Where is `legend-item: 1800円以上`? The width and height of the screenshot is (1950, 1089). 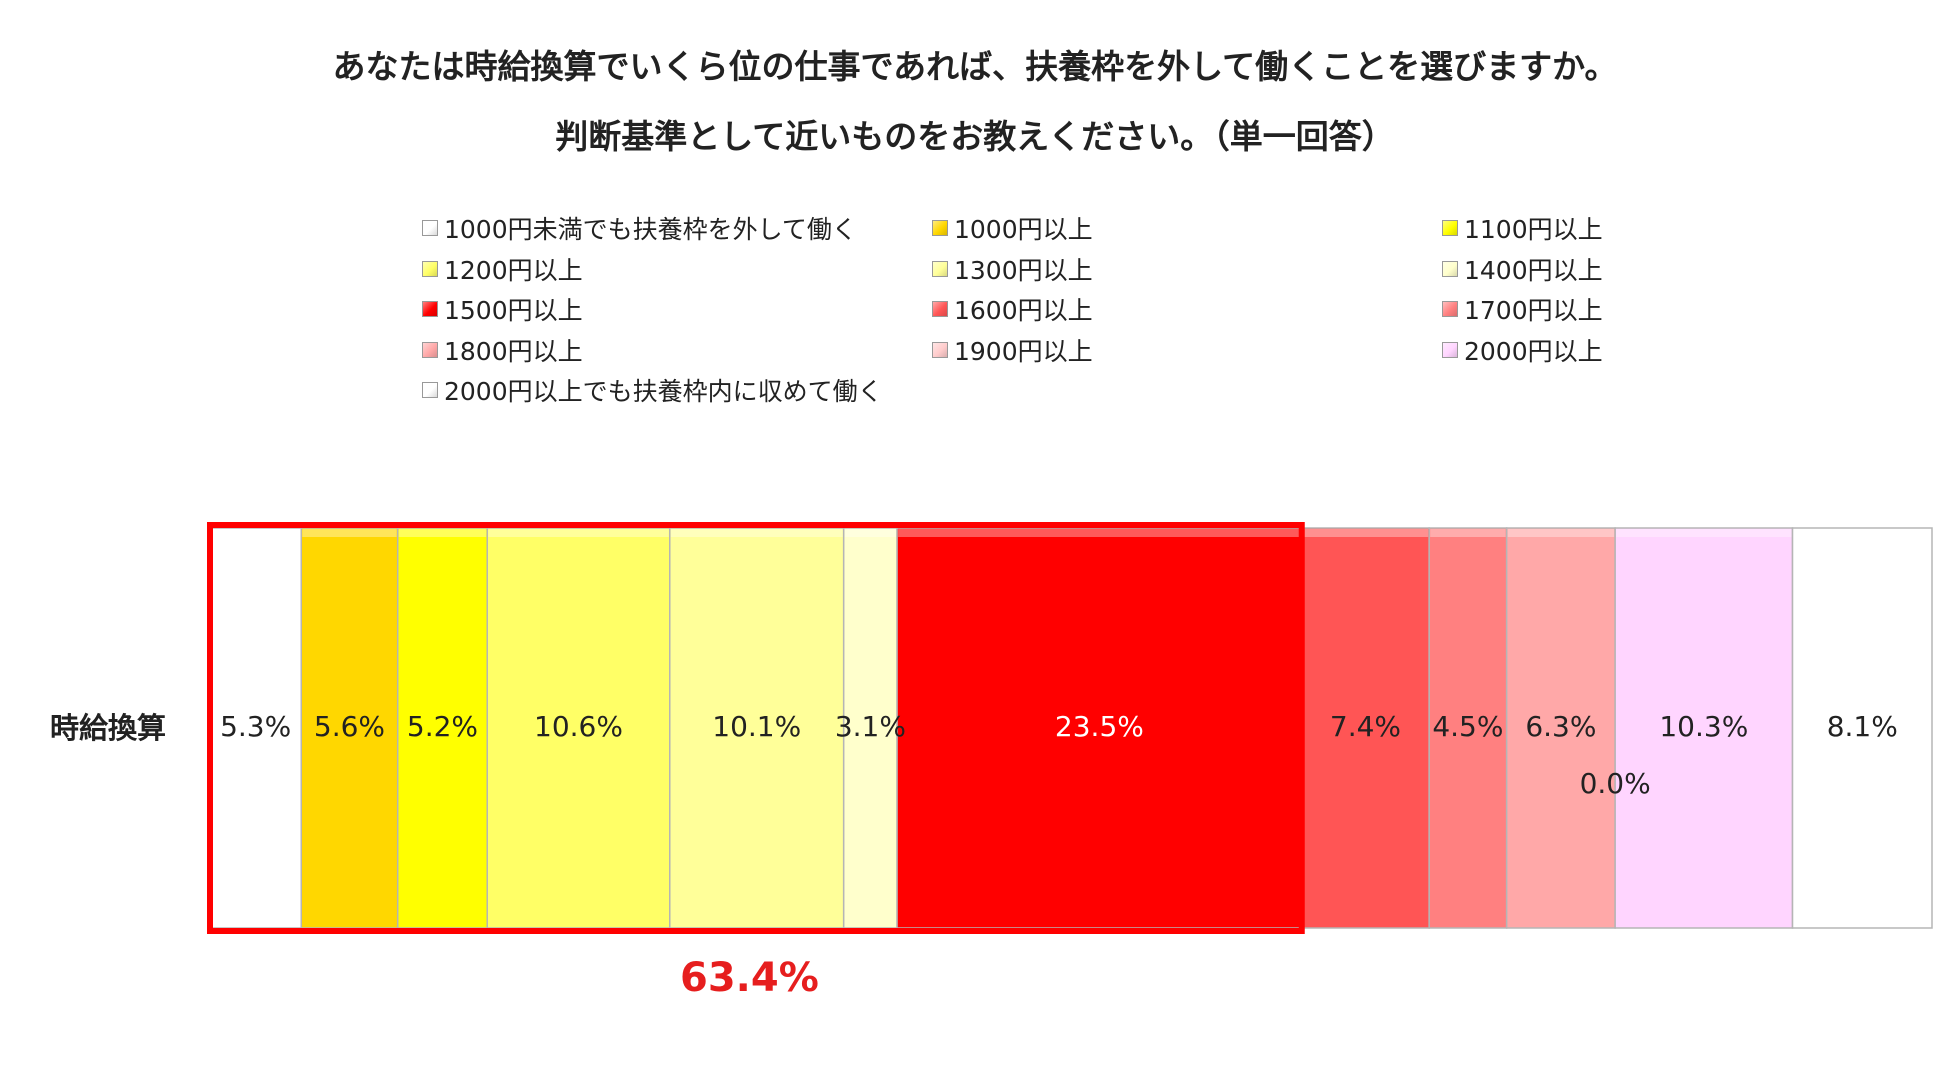 legend-item: 1800円以上 is located at coordinates (502, 350).